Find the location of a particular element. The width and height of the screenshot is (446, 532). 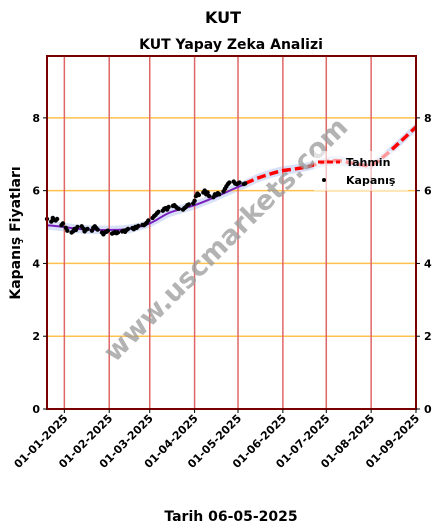

y-axis-label: Kapanış Fiyatları is located at coordinates (16, 232).